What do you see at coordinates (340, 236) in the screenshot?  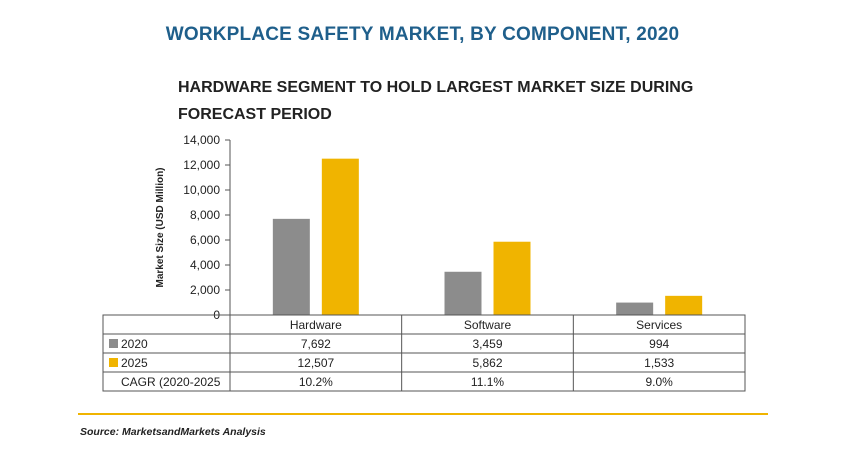 I see `bar-2025-hardware` at bounding box center [340, 236].